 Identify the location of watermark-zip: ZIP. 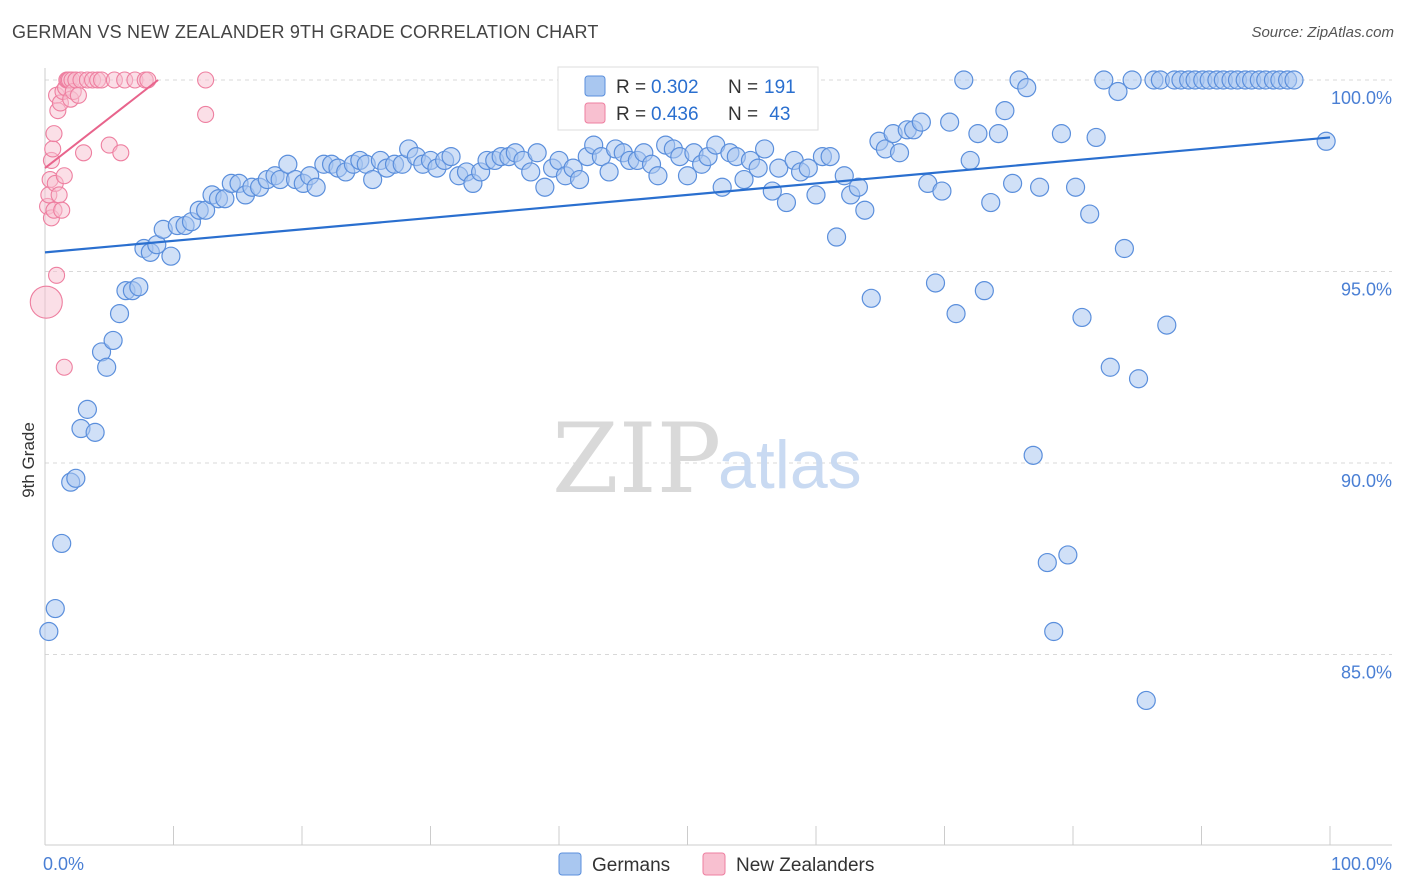
(636, 459).